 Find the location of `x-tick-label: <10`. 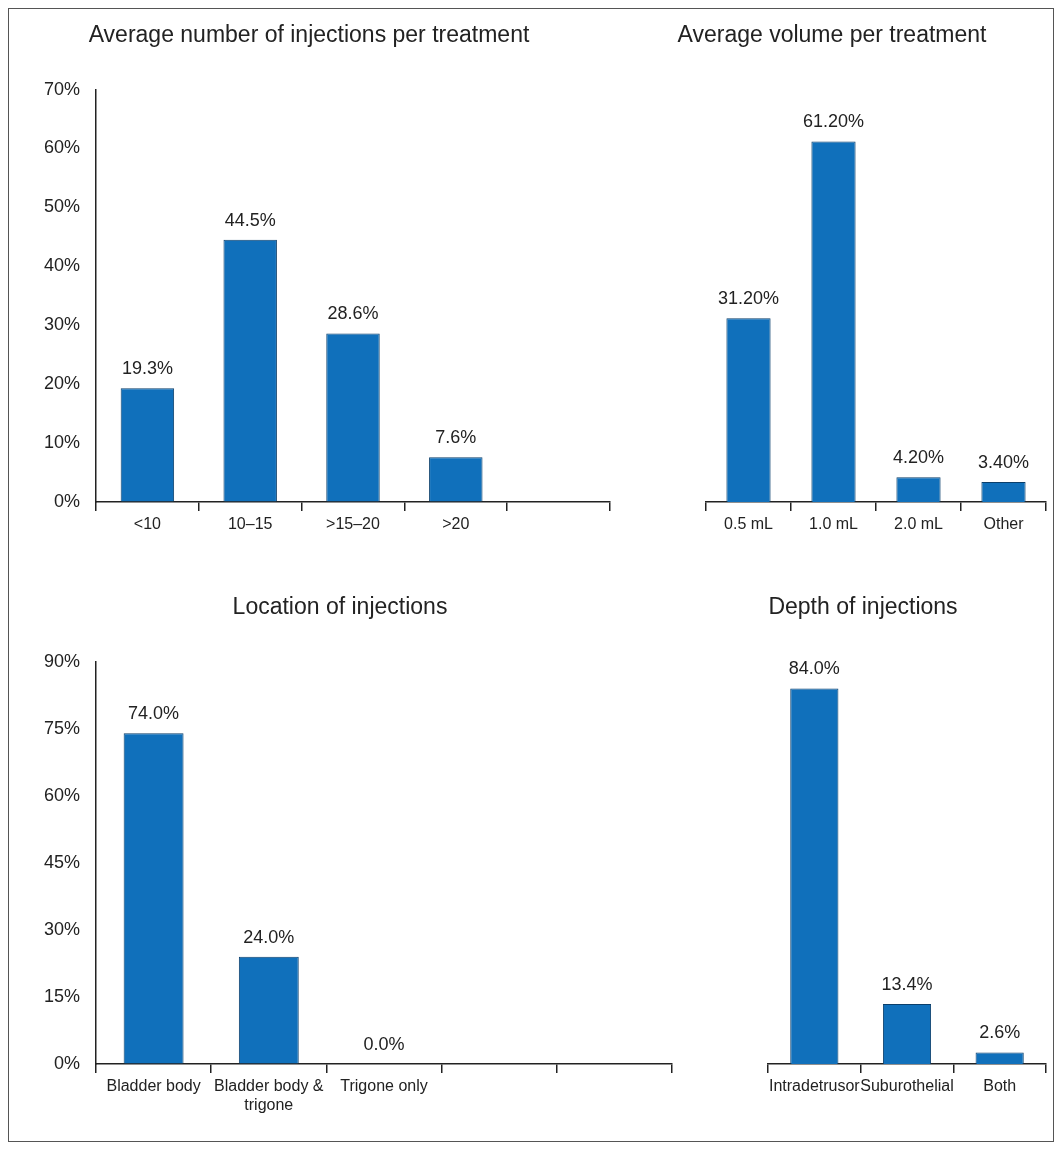

x-tick-label: <10 is located at coordinates (147, 524).